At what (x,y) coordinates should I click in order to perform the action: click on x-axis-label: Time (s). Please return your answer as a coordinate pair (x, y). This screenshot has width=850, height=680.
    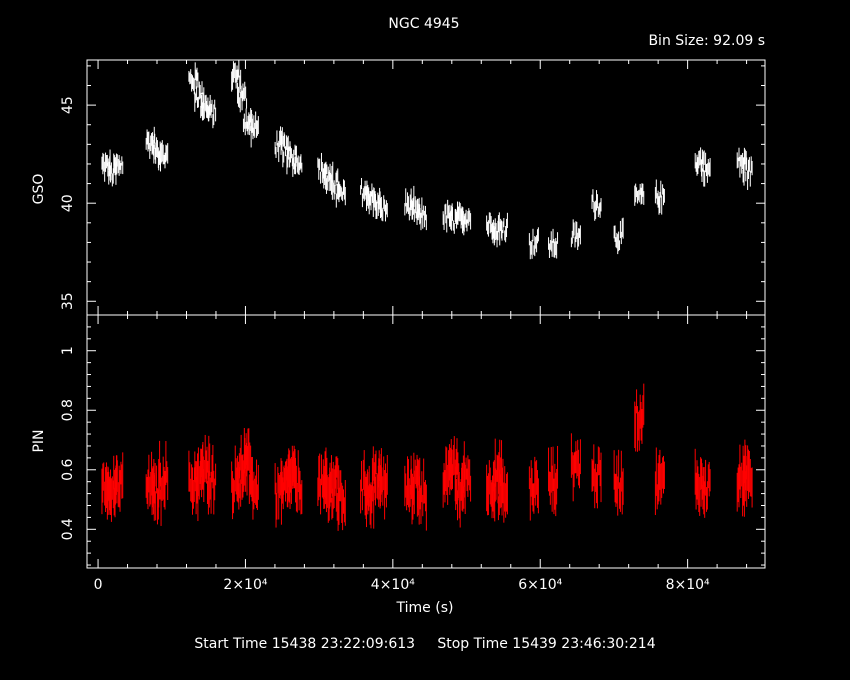
    Looking at the image, I should click on (425, 608).